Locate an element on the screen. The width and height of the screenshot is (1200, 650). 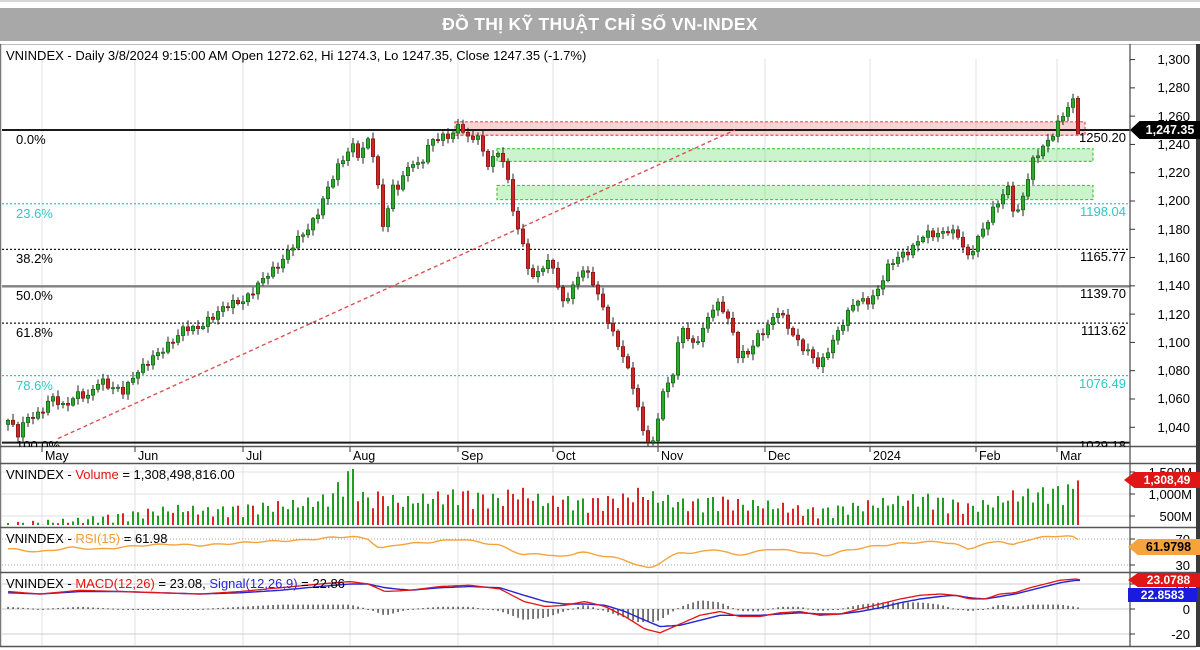
fib-level-value: 1165.77 is located at coordinates (1082, 256).